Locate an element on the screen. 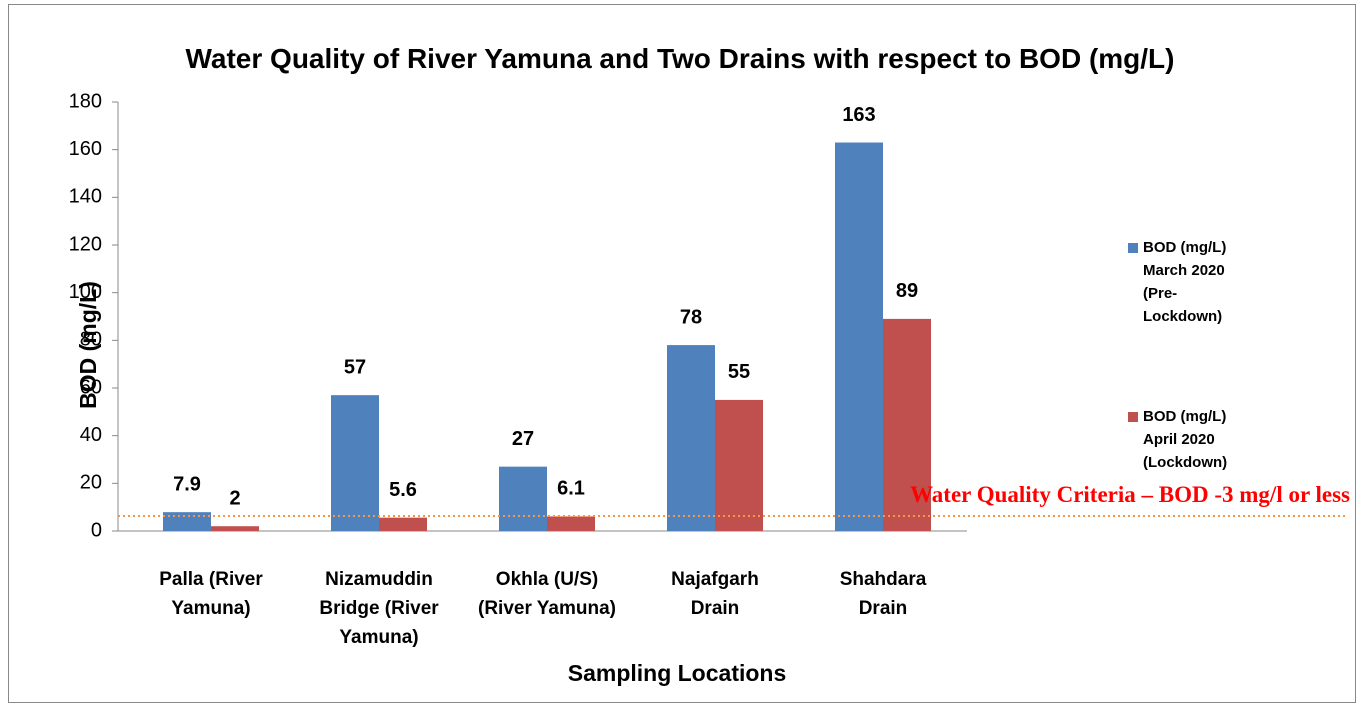 The width and height of the screenshot is (1368, 709). y-tick-label: 120 is located at coordinates (85, 244).